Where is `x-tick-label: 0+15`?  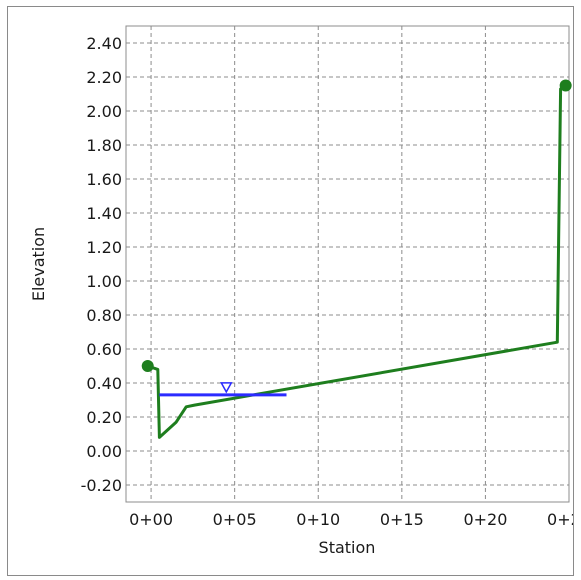
x-tick-label: 0+15 is located at coordinates (402, 519).